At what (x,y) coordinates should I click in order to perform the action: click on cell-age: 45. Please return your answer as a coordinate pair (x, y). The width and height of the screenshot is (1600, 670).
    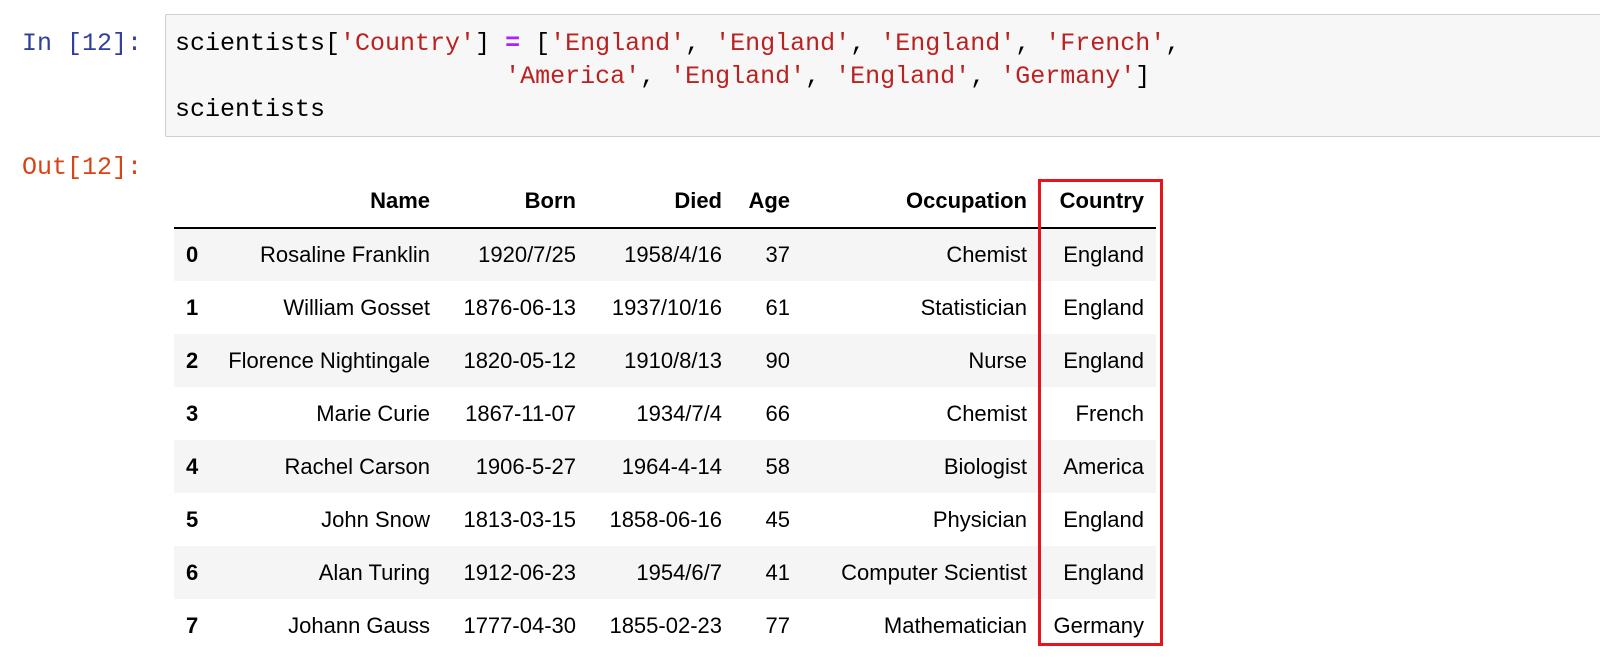
    Looking at the image, I should click on (777, 519).